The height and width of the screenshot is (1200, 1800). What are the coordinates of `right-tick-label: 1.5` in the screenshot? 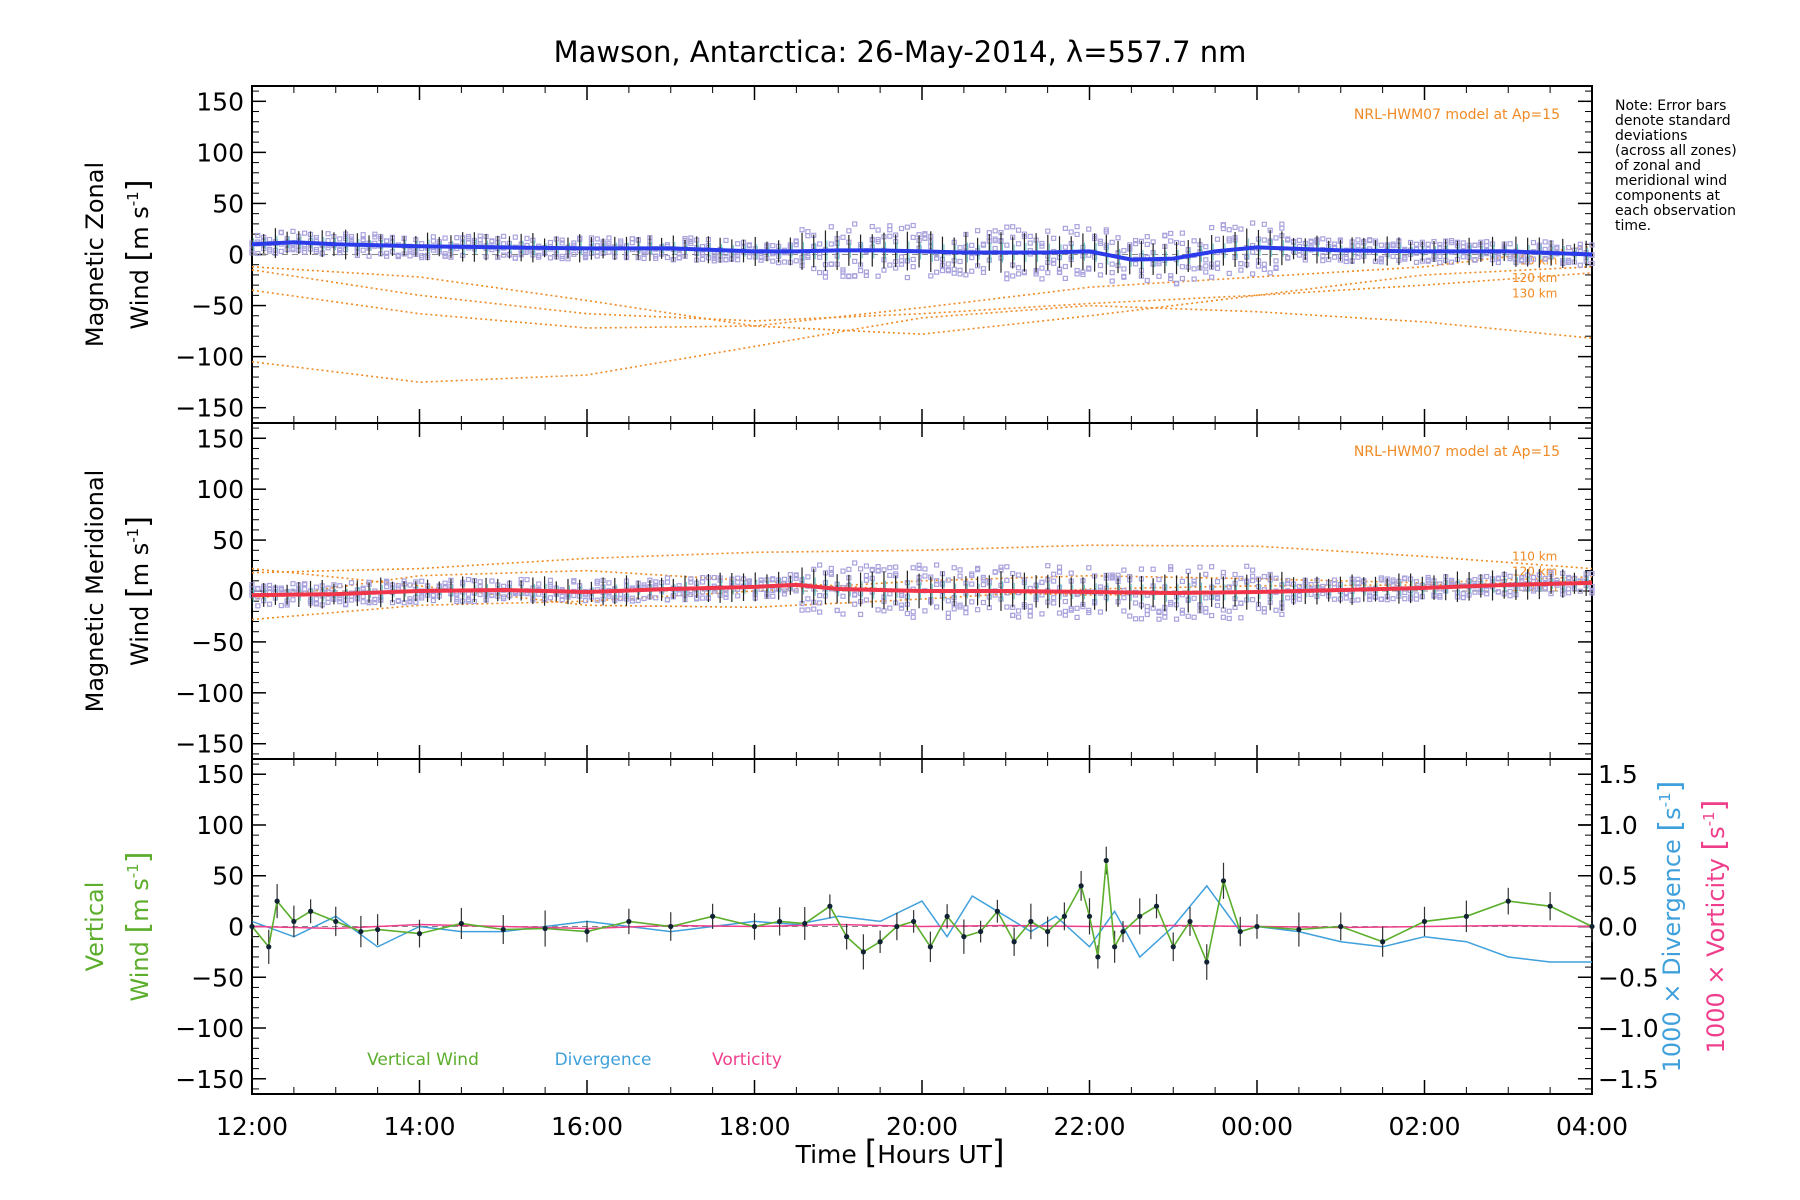 It's located at (1618, 774).